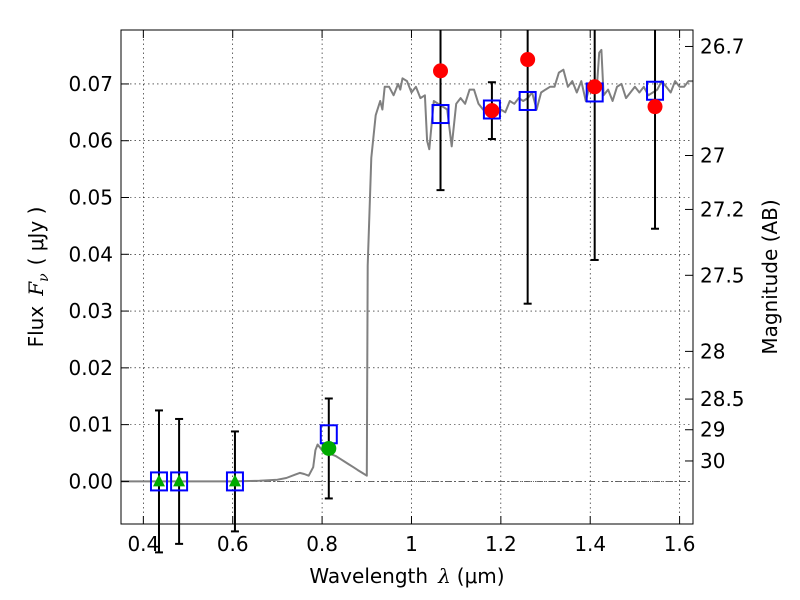 The width and height of the screenshot is (800, 600). I want to click on y-tick-label: 0.07, so click(90, 84).